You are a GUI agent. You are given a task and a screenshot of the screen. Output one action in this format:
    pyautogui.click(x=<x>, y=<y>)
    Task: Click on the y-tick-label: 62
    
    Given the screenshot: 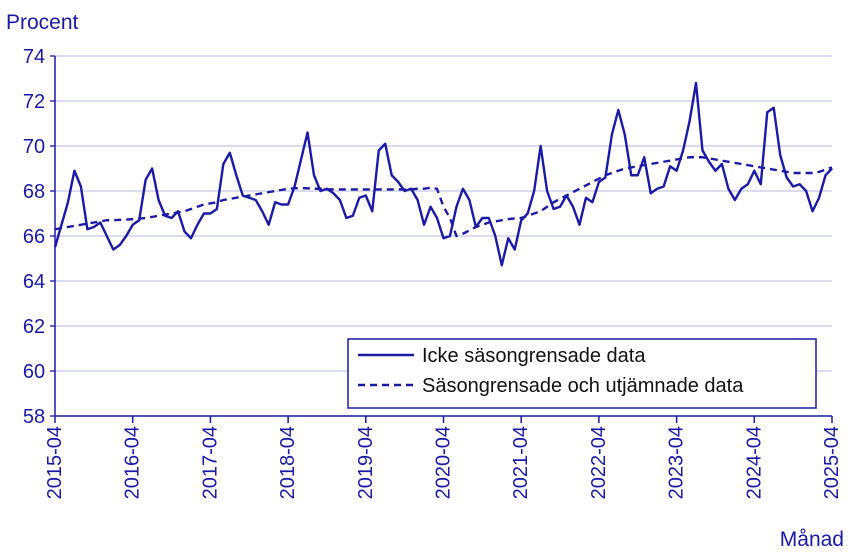 What is the action you would take?
    pyautogui.click(x=34, y=327)
    